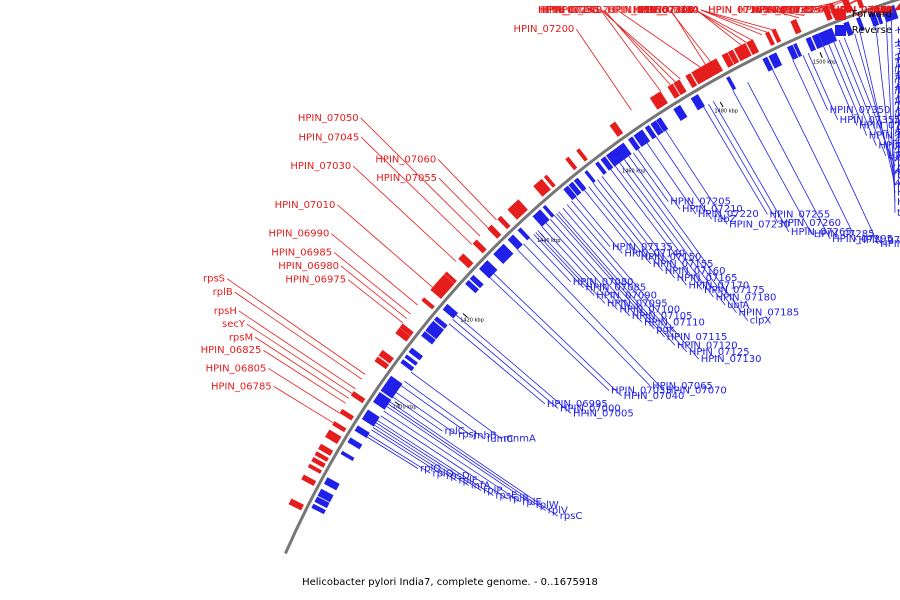 Image resolution: width=900 pixels, height=600 pixels. I want to click on reverse-gene-label: HPIN_07355, so click(870, 120).